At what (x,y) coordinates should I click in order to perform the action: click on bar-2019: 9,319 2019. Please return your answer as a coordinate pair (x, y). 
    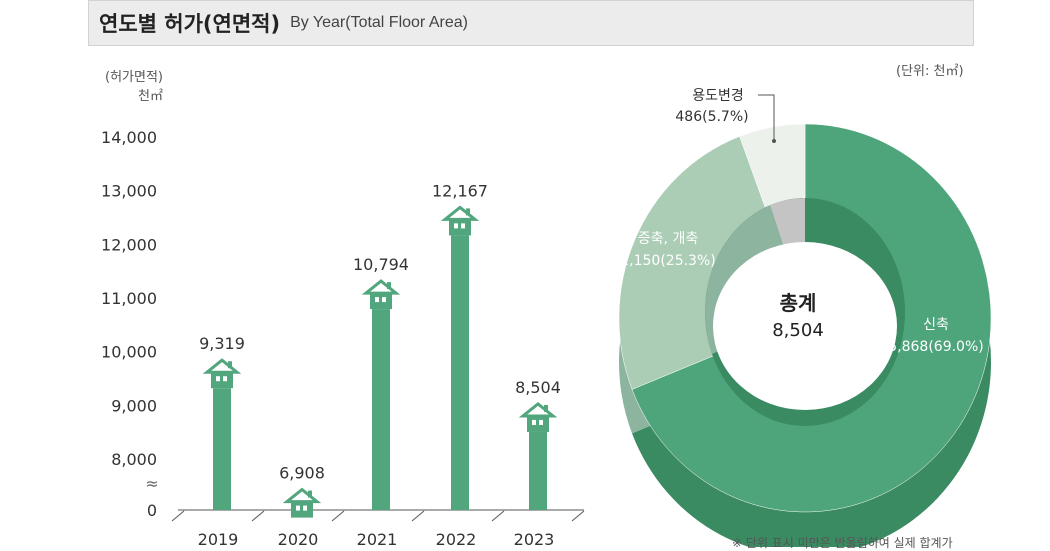
    Looking at the image, I should click on (221, 440).